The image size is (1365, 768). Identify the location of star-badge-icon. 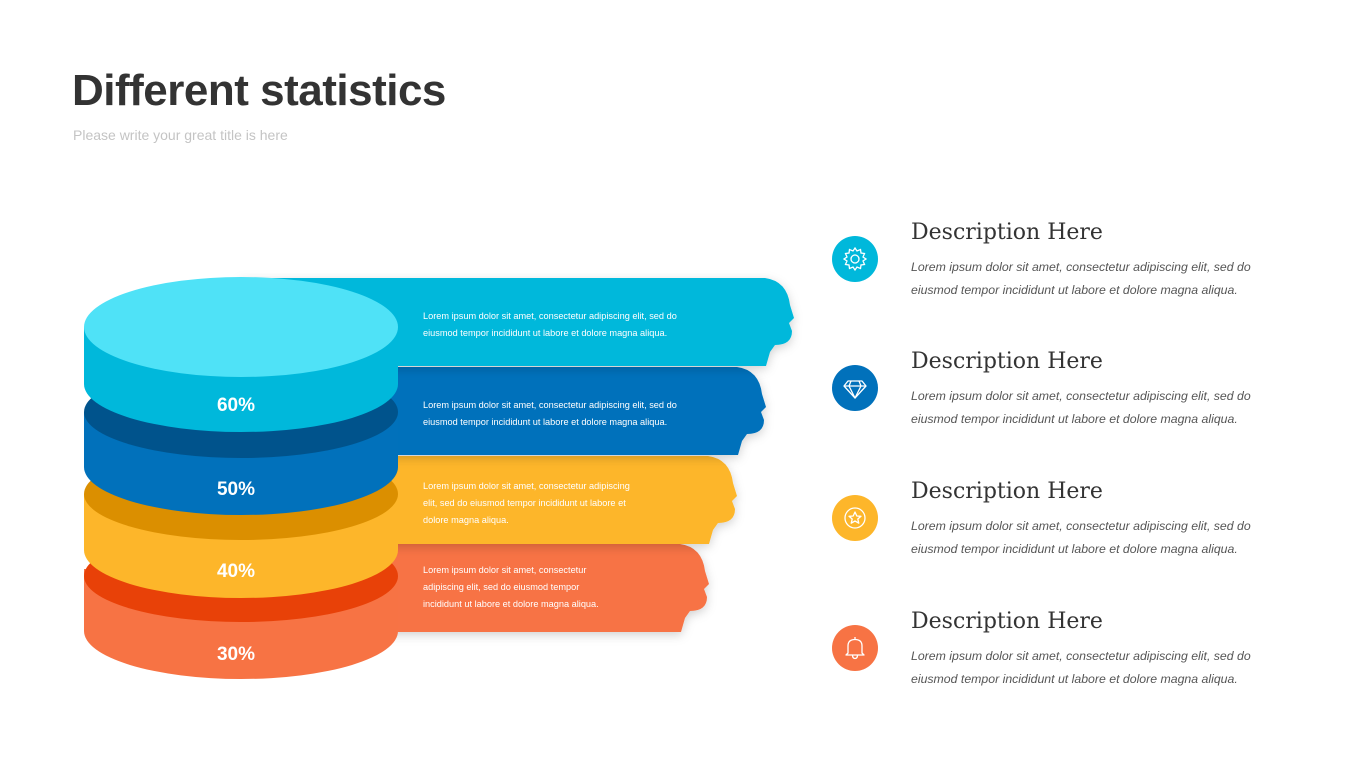
(855, 518).